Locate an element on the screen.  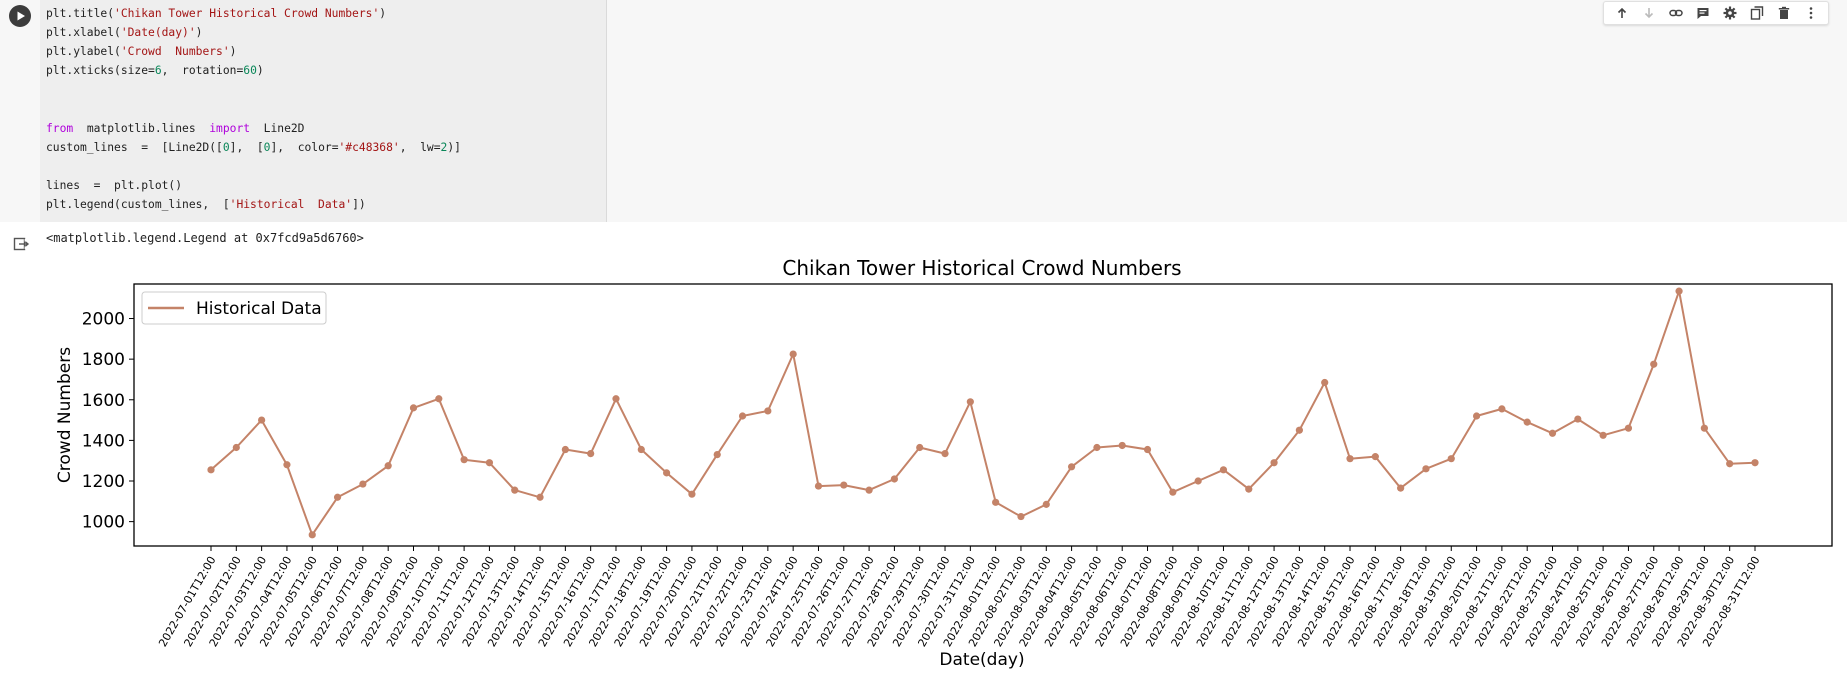
y-tick-label: 1400 is located at coordinates (103, 441).